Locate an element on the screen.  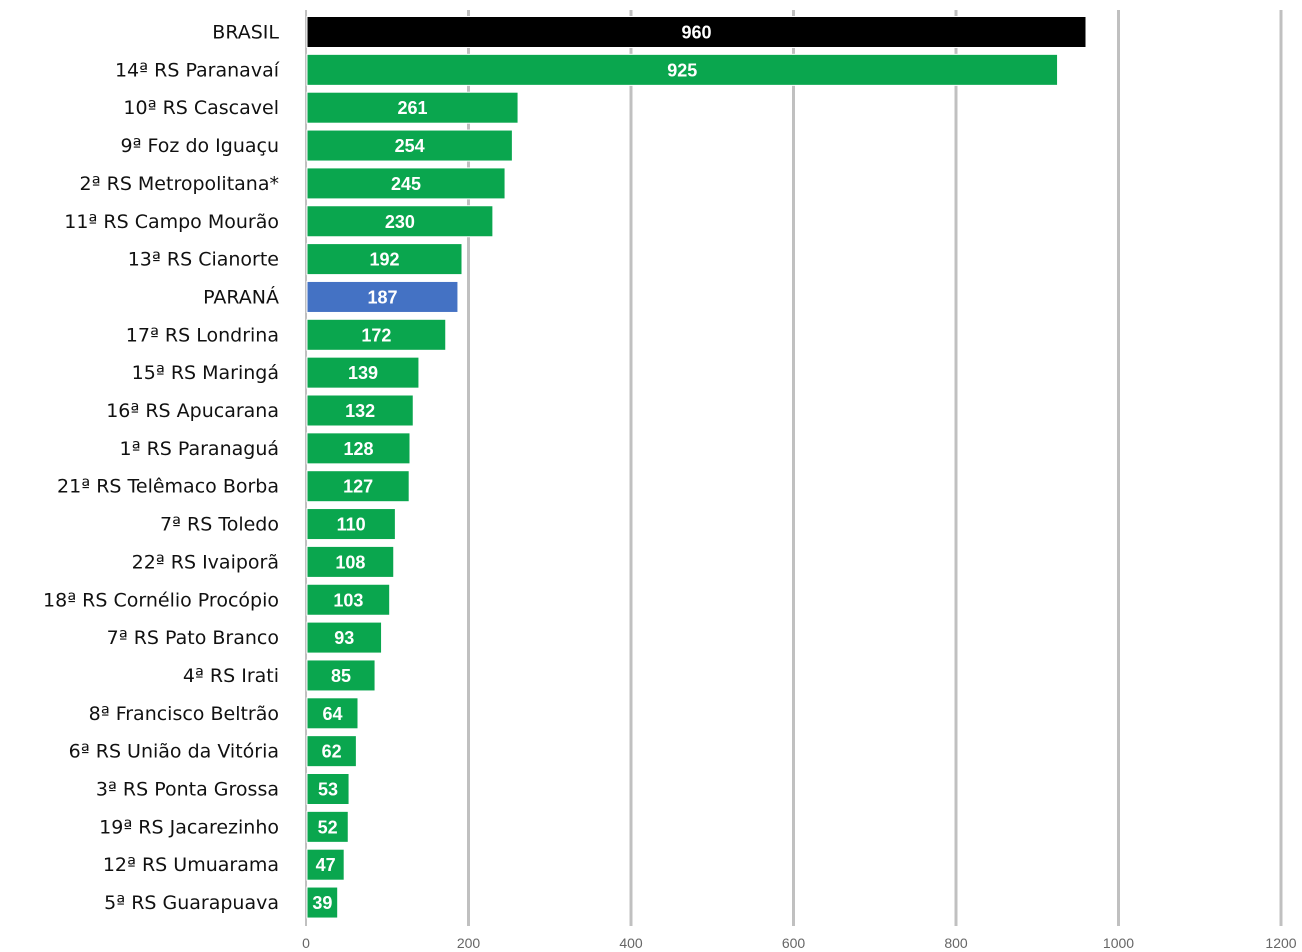
bar-value-label: 62 is located at coordinates (332, 752).